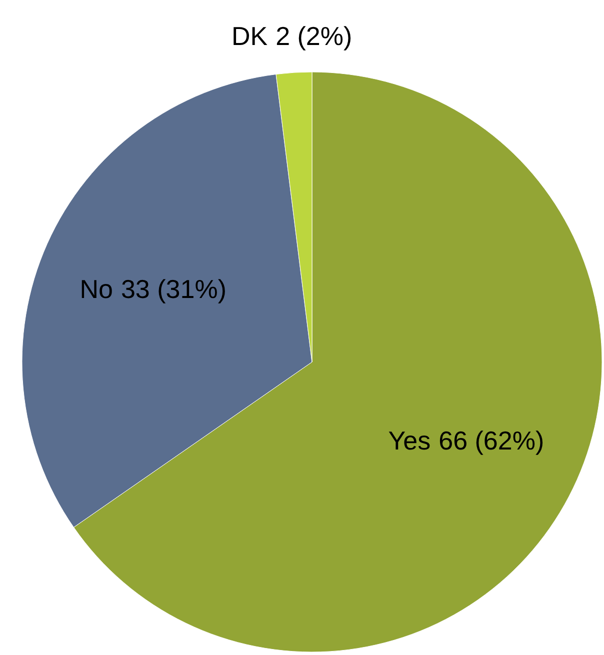 Image resolution: width=604 pixels, height=655 pixels. What do you see at coordinates (453, 441) in the screenshot?
I see `data-label: 66` at bounding box center [453, 441].